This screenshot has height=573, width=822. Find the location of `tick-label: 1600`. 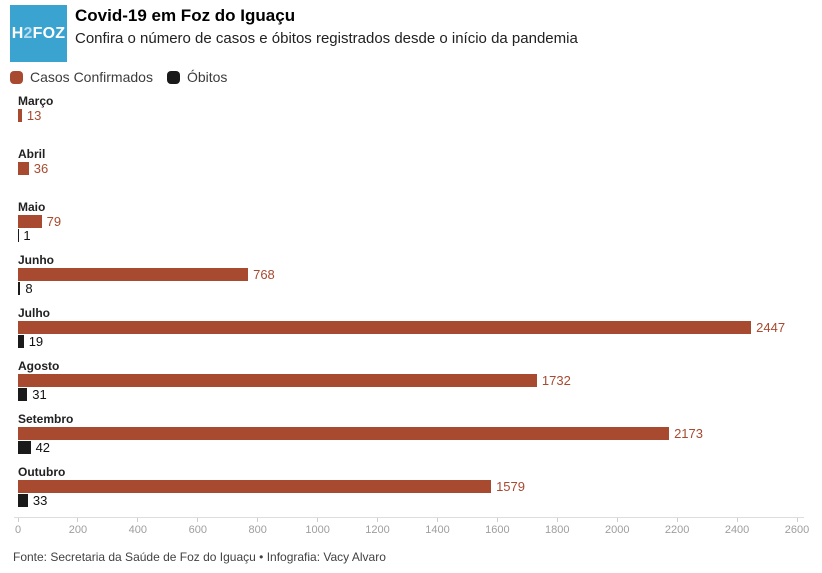

tick-label: 1600 is located at coordinates (497, 530).